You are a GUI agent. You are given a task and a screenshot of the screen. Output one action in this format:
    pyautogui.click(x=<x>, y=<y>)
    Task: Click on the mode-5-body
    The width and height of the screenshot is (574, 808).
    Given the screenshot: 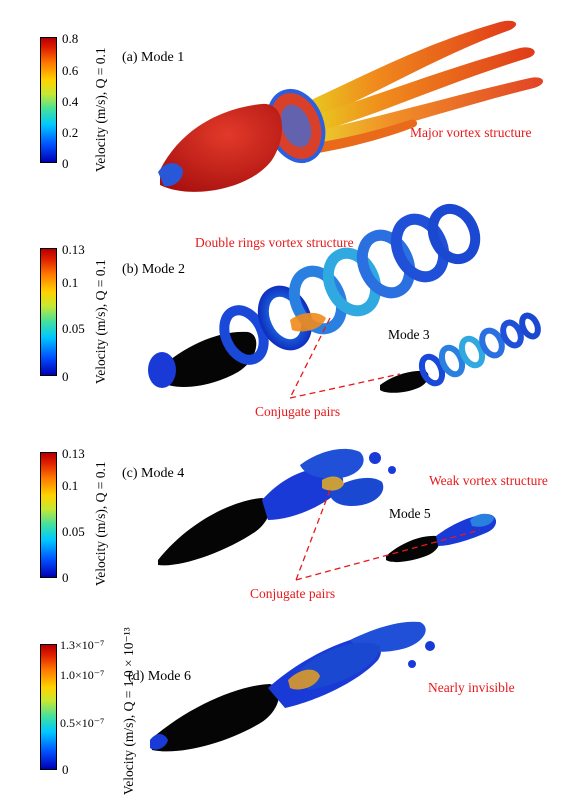 What is the action you would take?
    pyautogui.click(x=413, y=549)
    